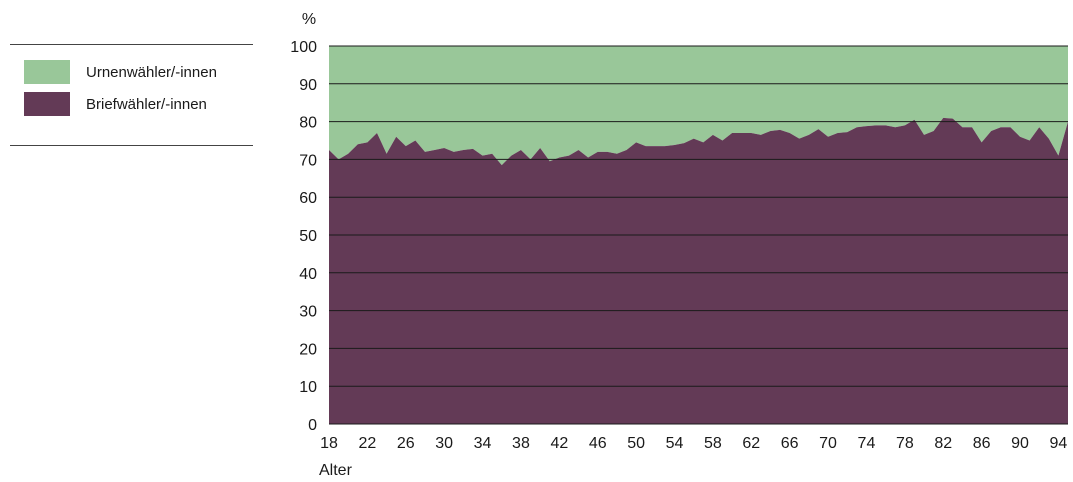  What do you see at coordinates (312, 425) in the screenshot?
I see `y-tick-label-0: 0` at bounding box center [312, 425].